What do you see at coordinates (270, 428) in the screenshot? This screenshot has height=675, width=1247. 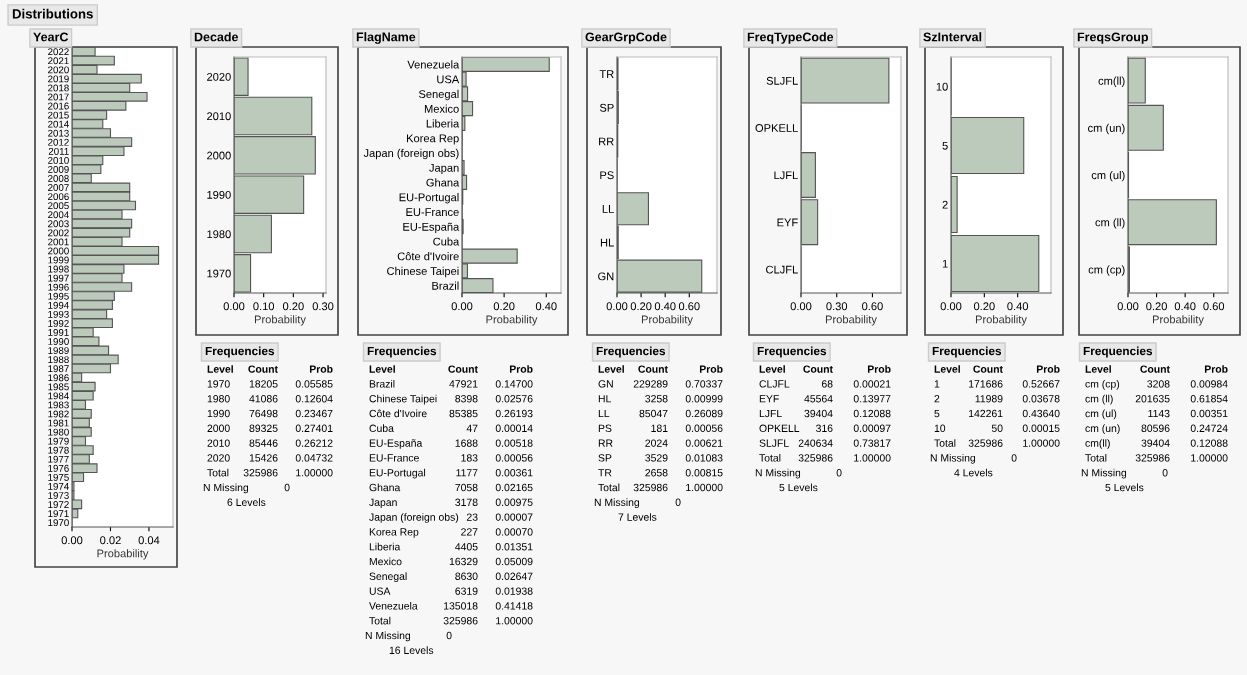 I see `text: 2000 89325 0.27401` at bounding box center [270, 428].